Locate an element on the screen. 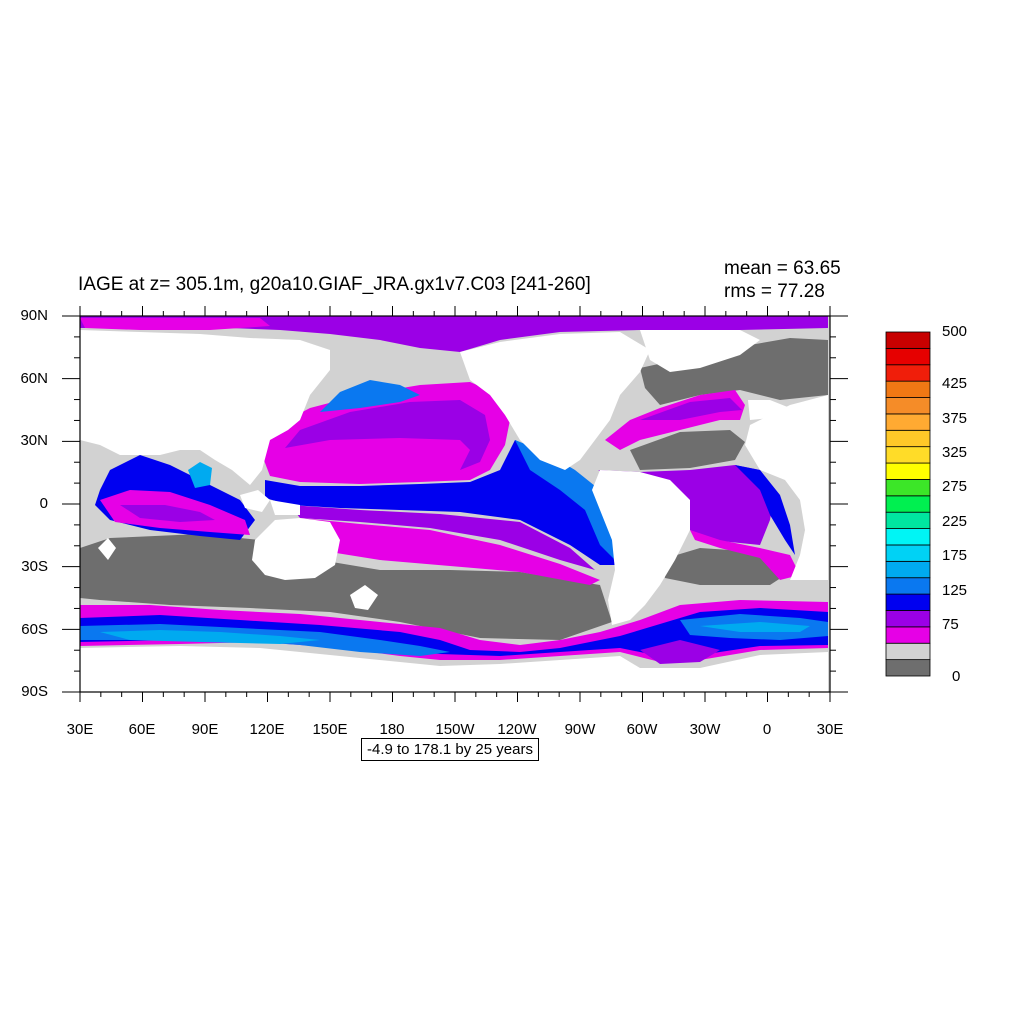  colorbar-label-325: 325 is located at coordinates (955, 452).